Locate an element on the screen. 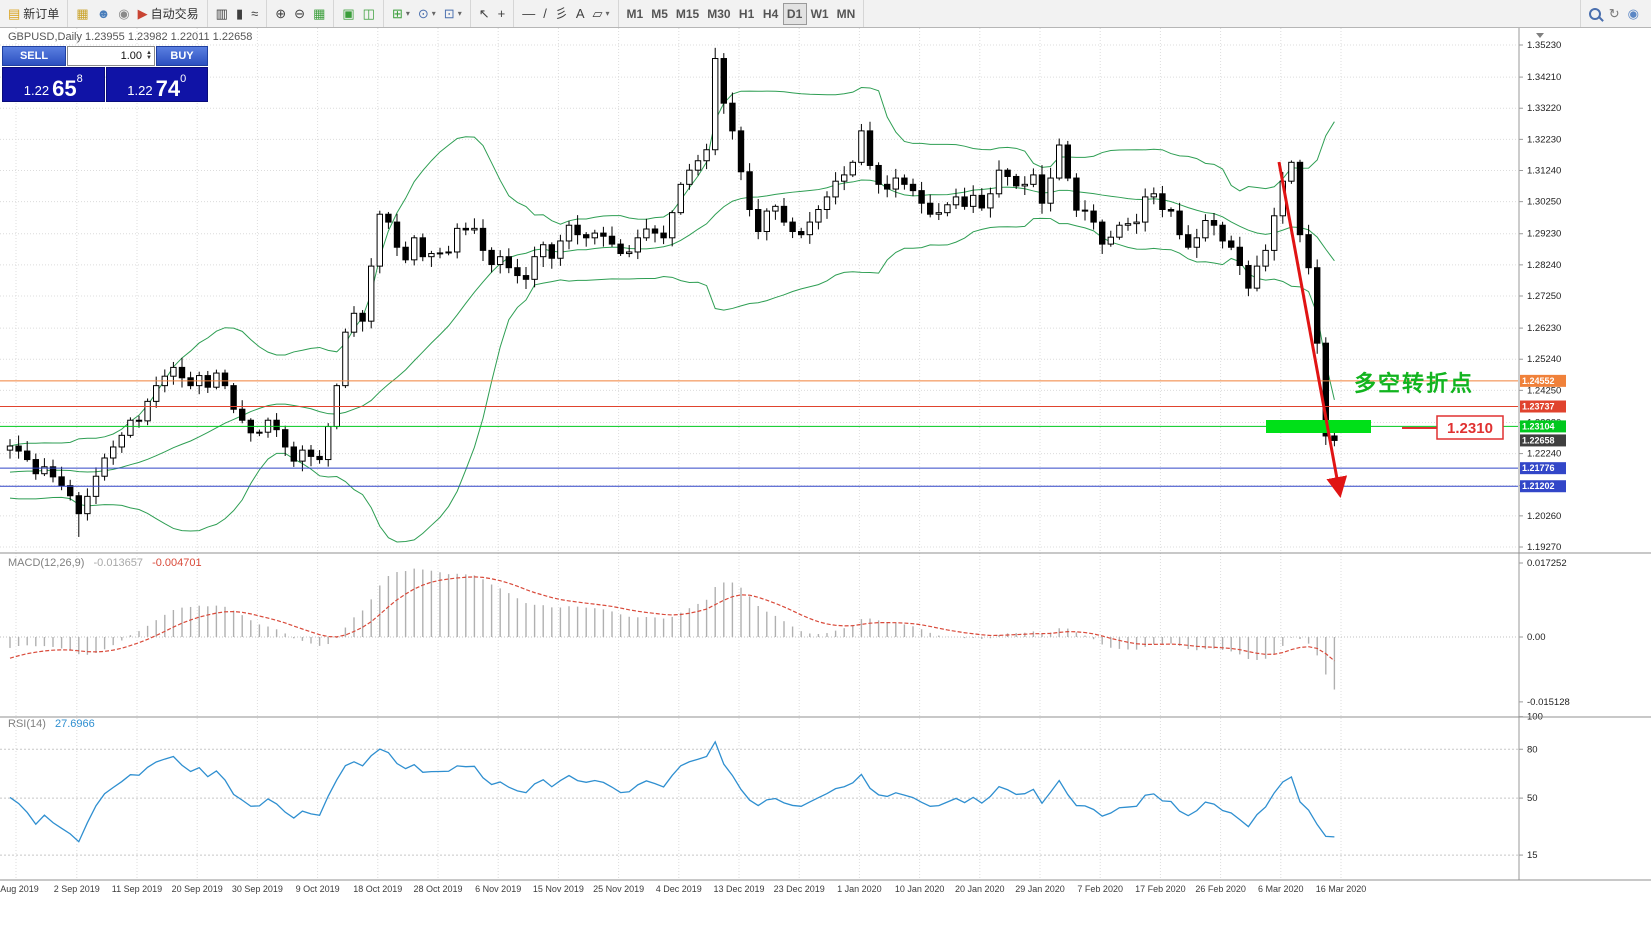 This screenshot has height=945, width=1651. trendline-icon: / is located at coordinates (545, 14).